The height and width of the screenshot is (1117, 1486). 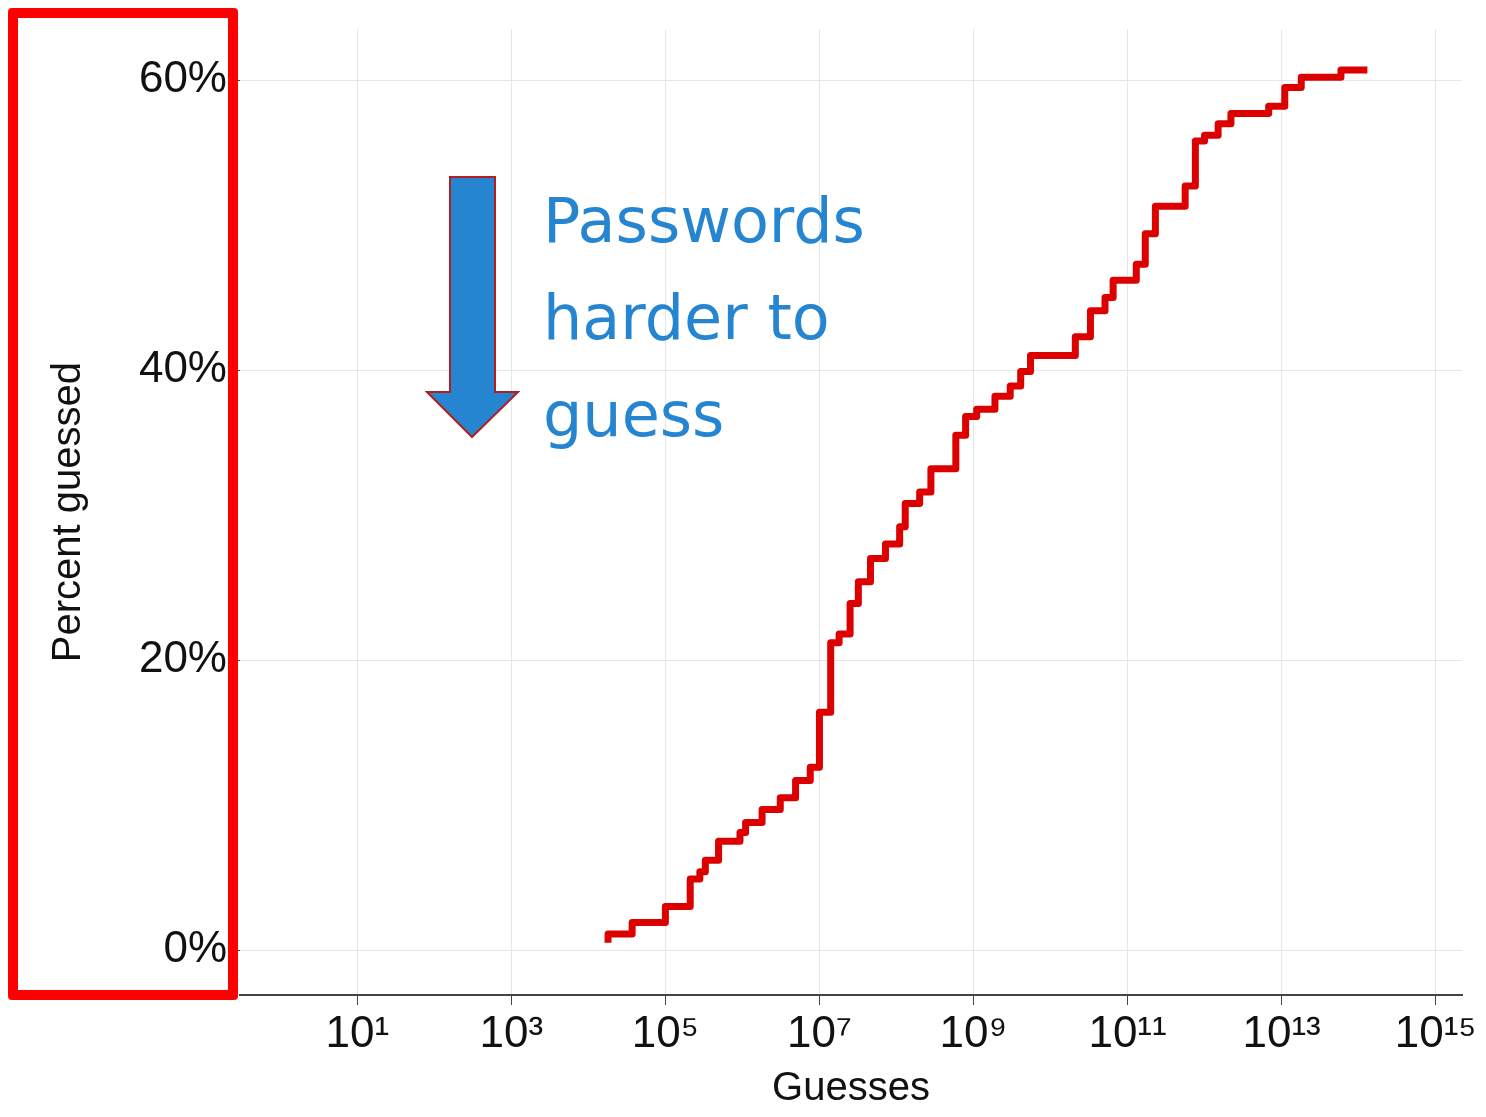 What do you see at coordinates (357, 1031) in the screenshot?
I see `x-tick-label: 10¹` at bounding box center [357, 1031].